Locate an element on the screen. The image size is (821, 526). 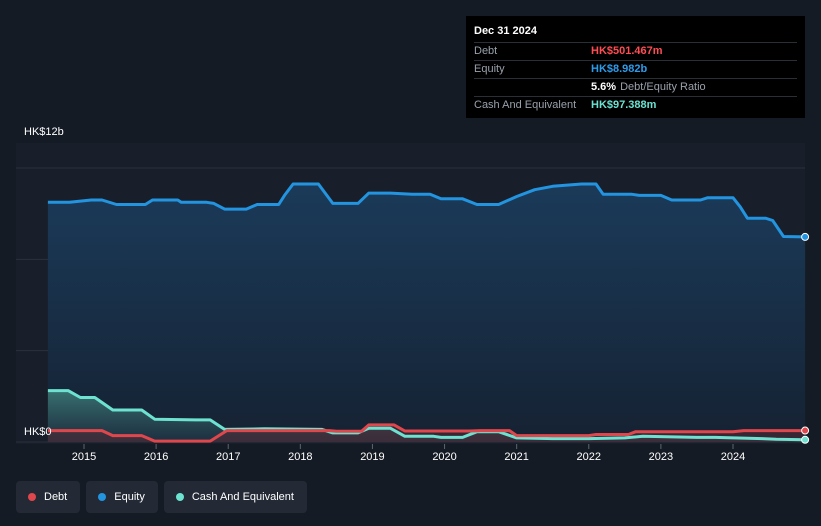
cash-and-equivalent-line is located at coordinates (426, 415).